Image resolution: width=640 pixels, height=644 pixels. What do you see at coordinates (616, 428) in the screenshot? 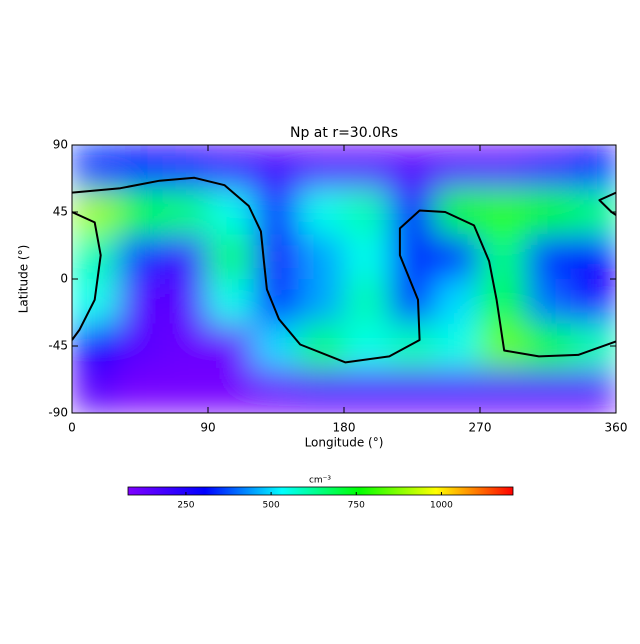
I see `x-tick-label: 360` at bounding box center [616, 428].